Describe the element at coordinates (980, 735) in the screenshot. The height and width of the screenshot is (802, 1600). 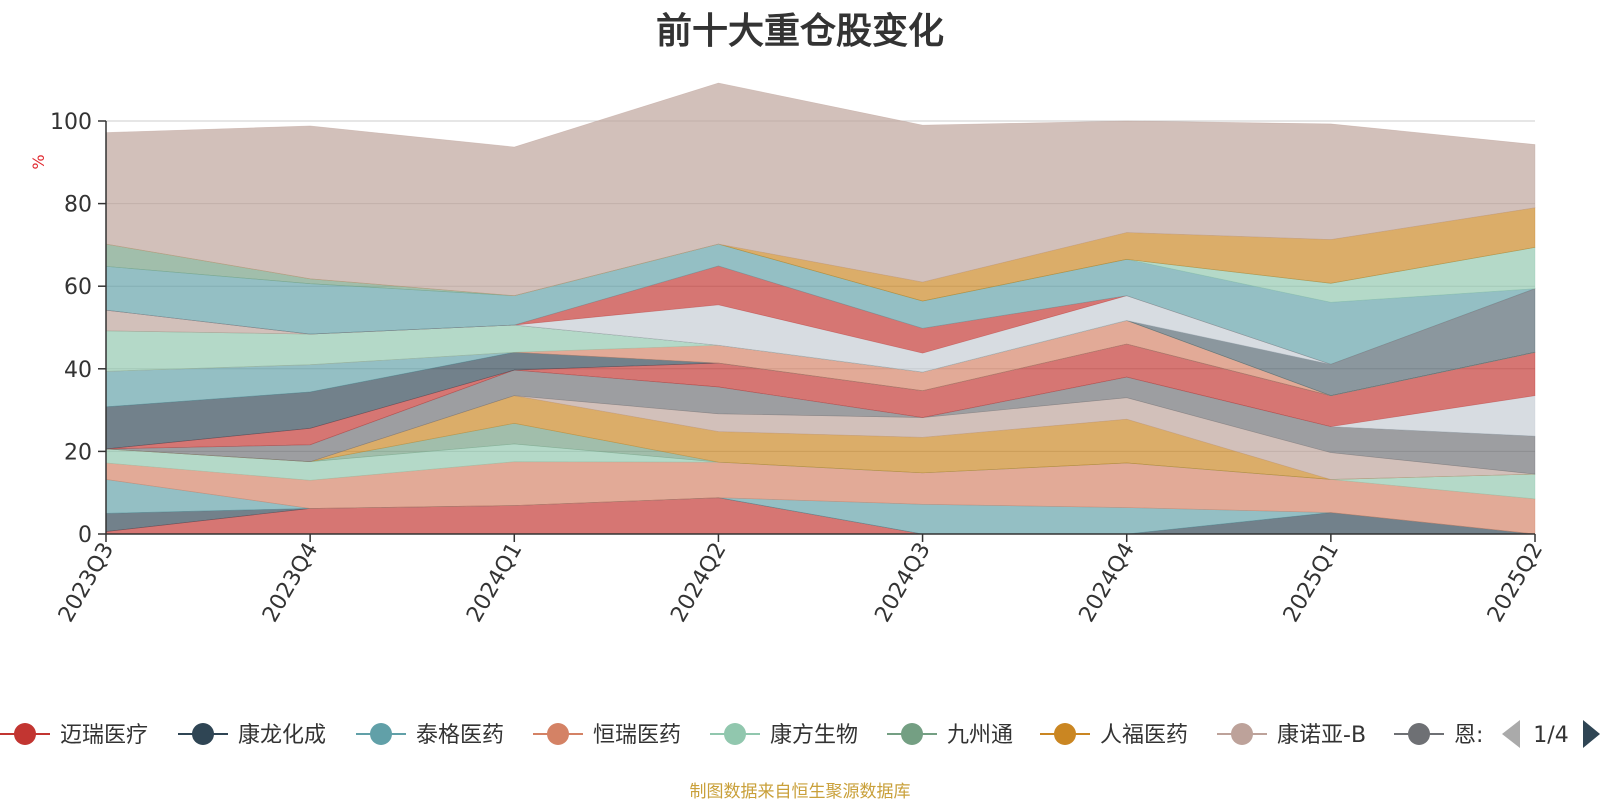
I see `legend-label: 九州通` at that location.